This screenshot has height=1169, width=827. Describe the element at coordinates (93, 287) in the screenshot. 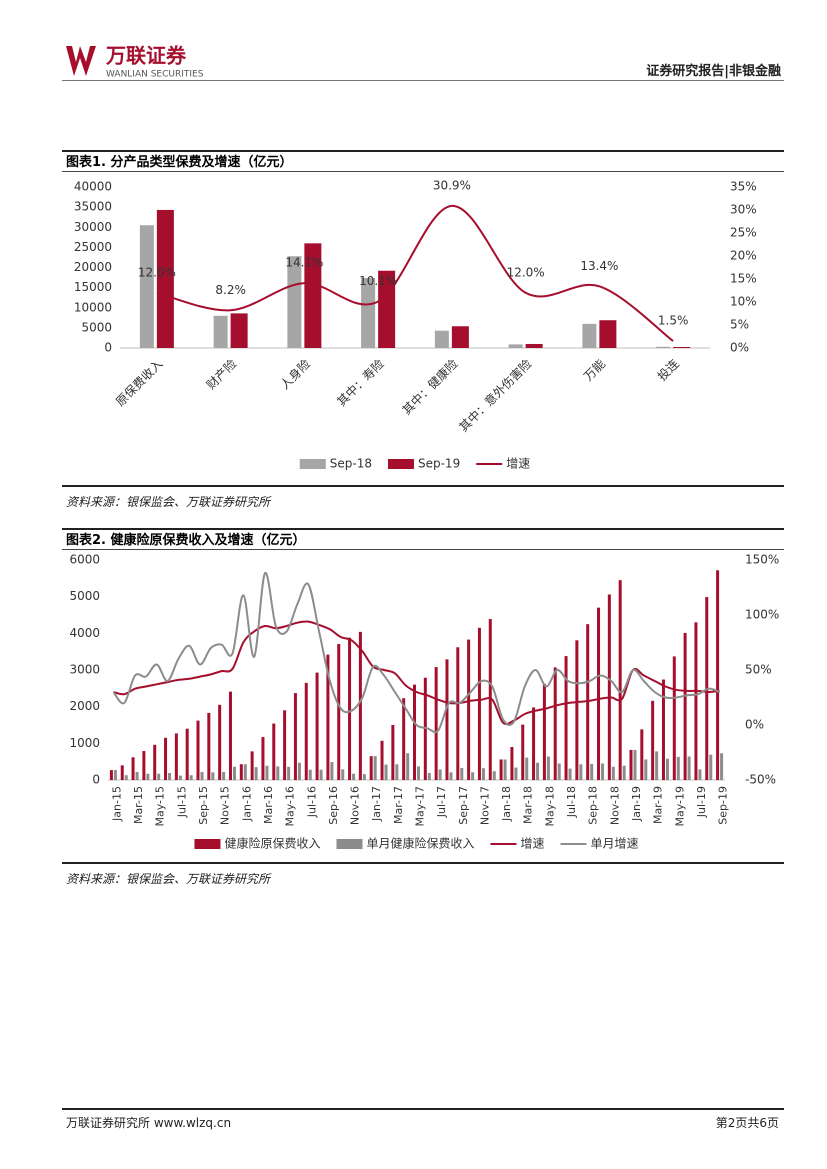

I see `y-tick-label: 15000` at that location.